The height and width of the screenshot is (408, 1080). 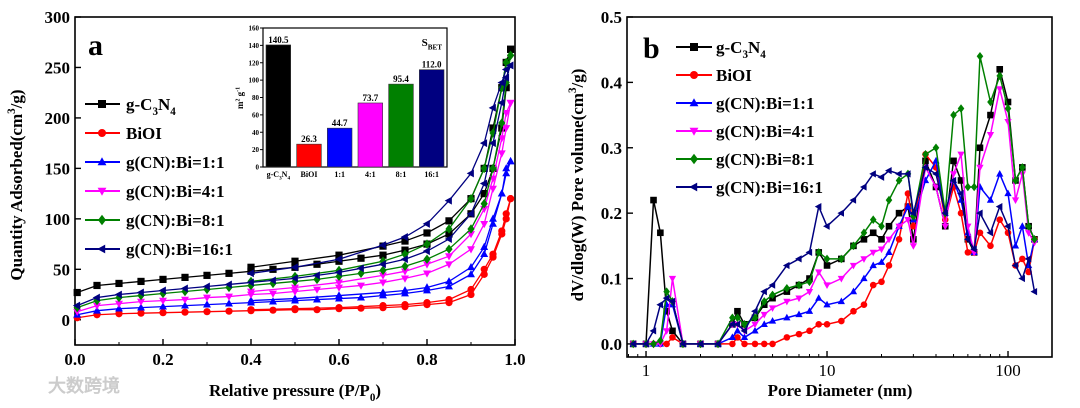 I want to click on y-tick-label: 60, so click(x=256, y=115).